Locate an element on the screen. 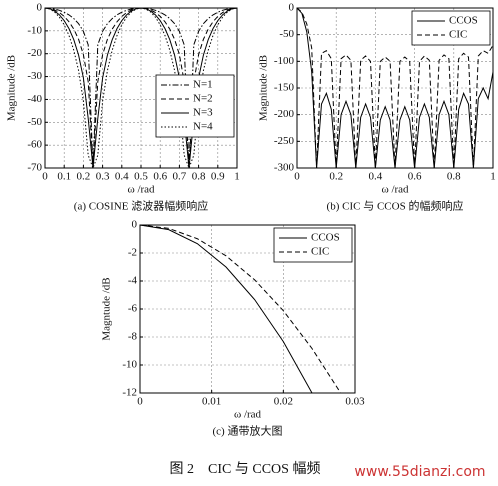 The height and width of the screenshot is (486, 498). y-tick-label: -150 is located at coordinates (284, 88).